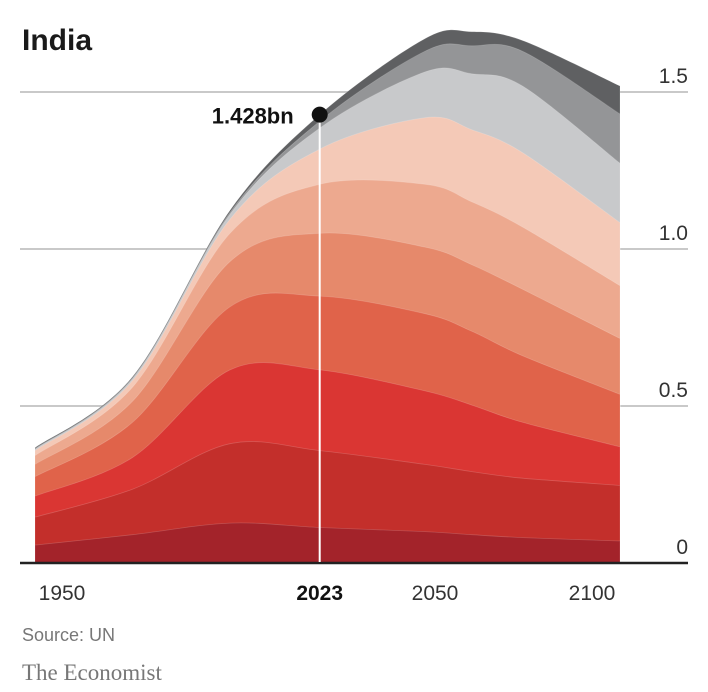  I want to click on y-tick-label: 0.5, so click(673, 390).